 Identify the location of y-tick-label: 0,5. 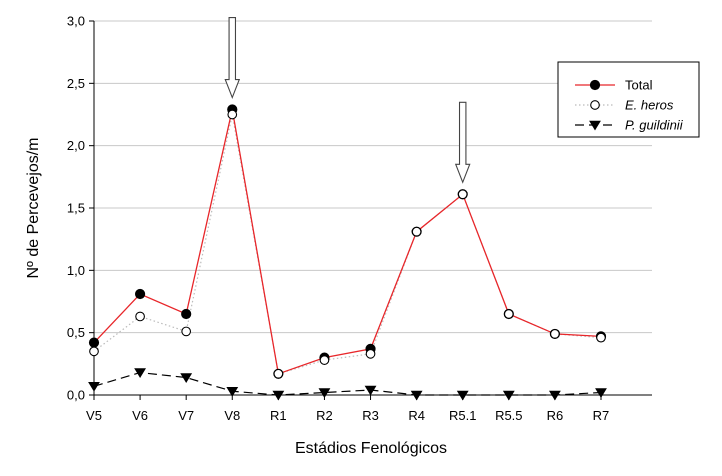
(76, 332).